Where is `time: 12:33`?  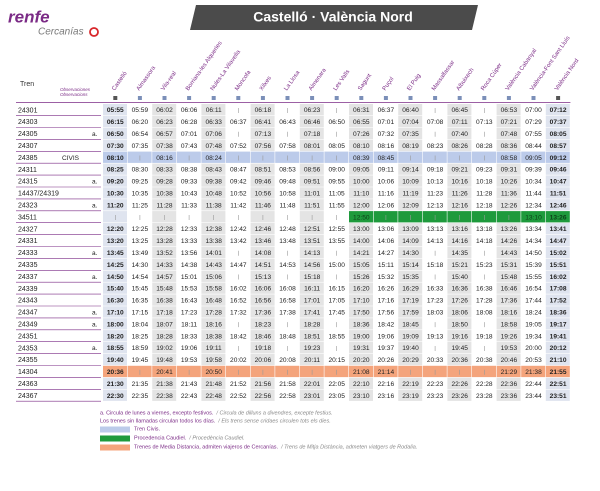 time: 12:33 is located at coordinates (189, 229).